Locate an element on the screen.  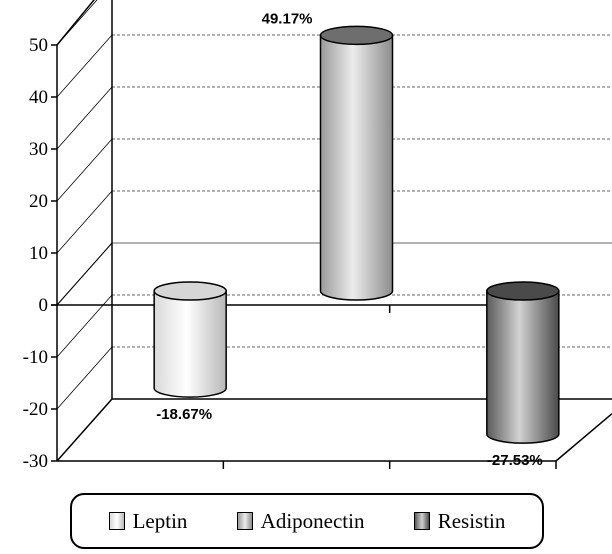
legend: Leptin Adiponectin Resistin is located at coordinates (307, 521).